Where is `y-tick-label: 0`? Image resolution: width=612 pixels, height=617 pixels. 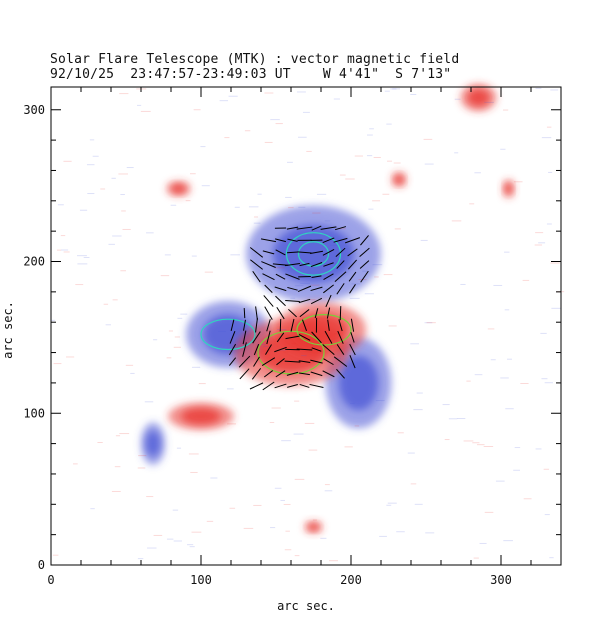 y-tick-label: 0 is located at coordinates (41, 565).